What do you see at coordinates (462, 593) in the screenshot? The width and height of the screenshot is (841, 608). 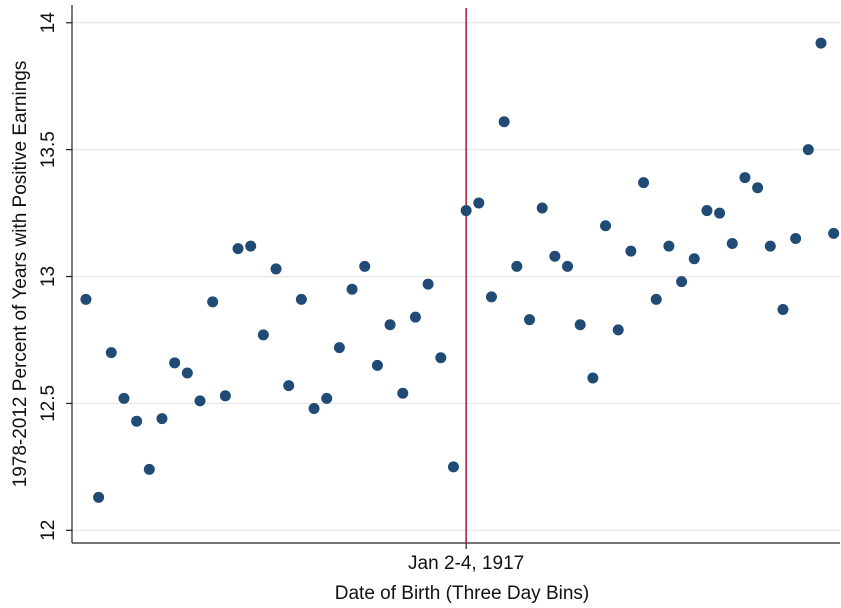 I see `x-axis-label: Date of Birth (Three Day Bins)` at bounding box center [462, 593].